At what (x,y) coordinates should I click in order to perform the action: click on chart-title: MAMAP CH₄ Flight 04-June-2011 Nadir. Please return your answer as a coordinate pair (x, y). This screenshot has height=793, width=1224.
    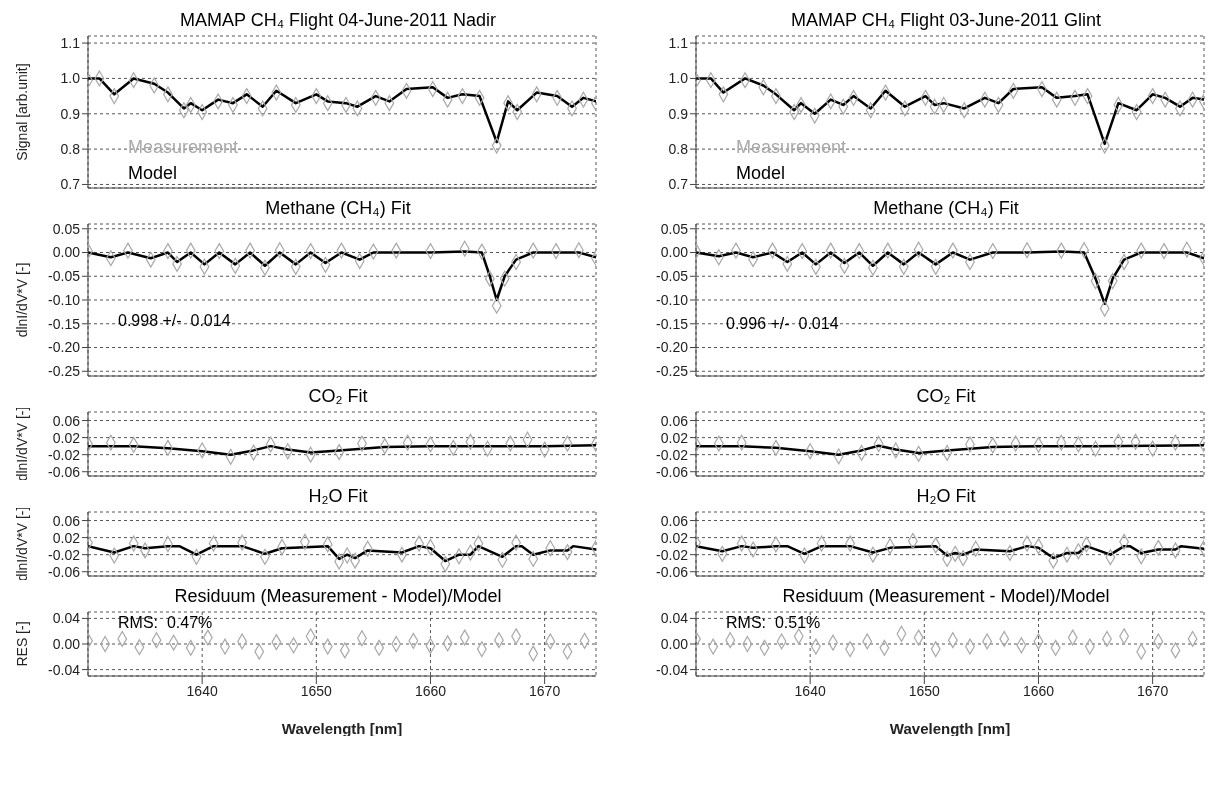
    Looking at the image, I should click on (338, 20).